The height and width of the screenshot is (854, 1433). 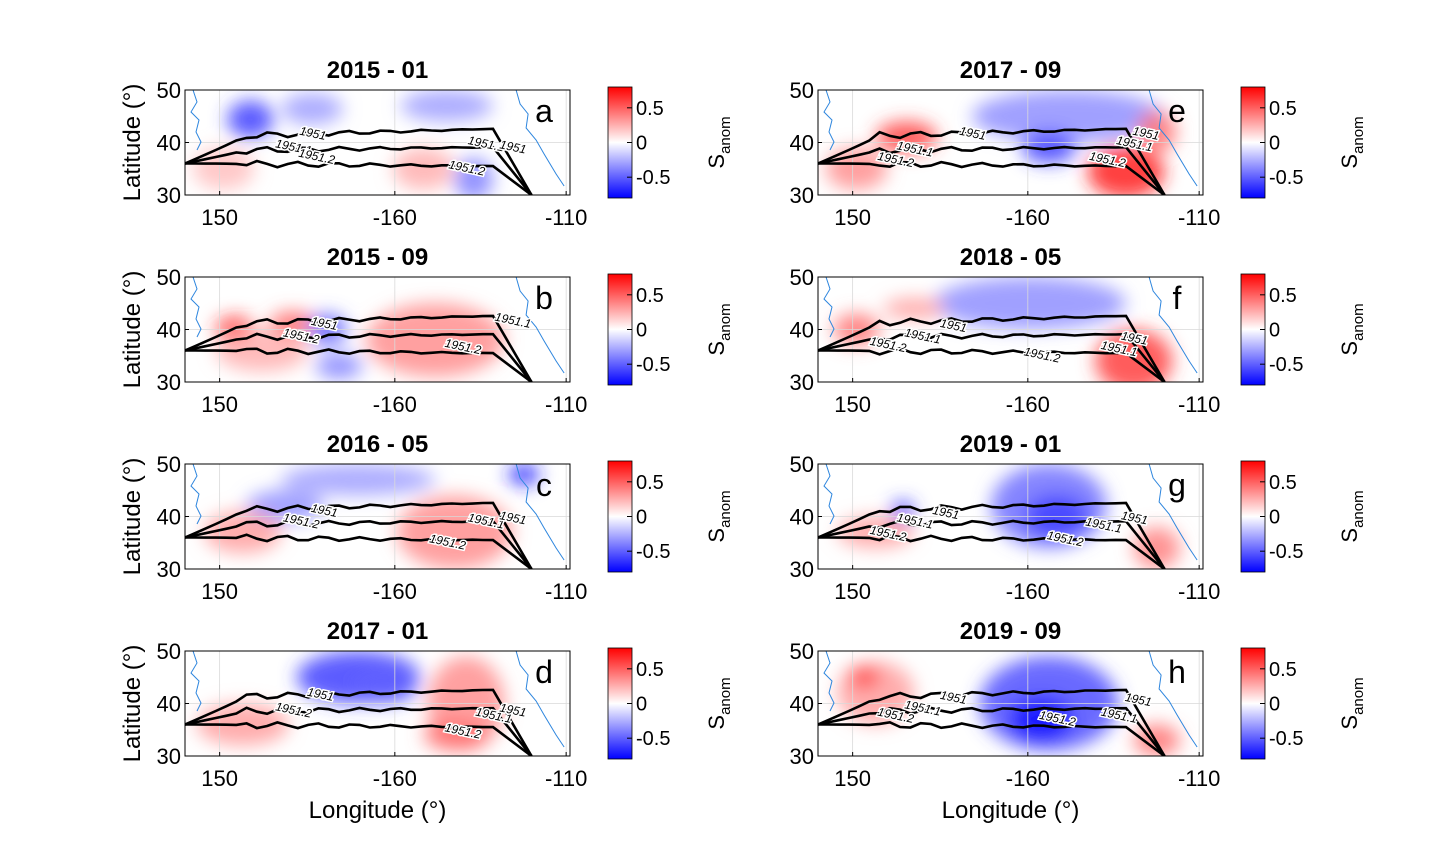 What do you see at coordinates (377, 70) in the screenshot?
I see `panel-title: 2015 - 01` at bounding box center [377, 70].